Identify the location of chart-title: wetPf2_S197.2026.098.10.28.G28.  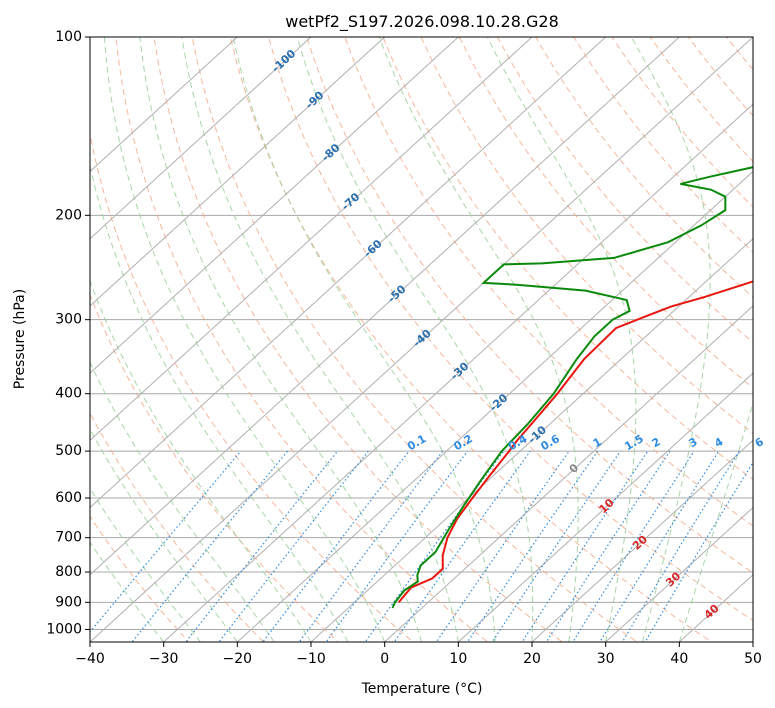
(422, 22).